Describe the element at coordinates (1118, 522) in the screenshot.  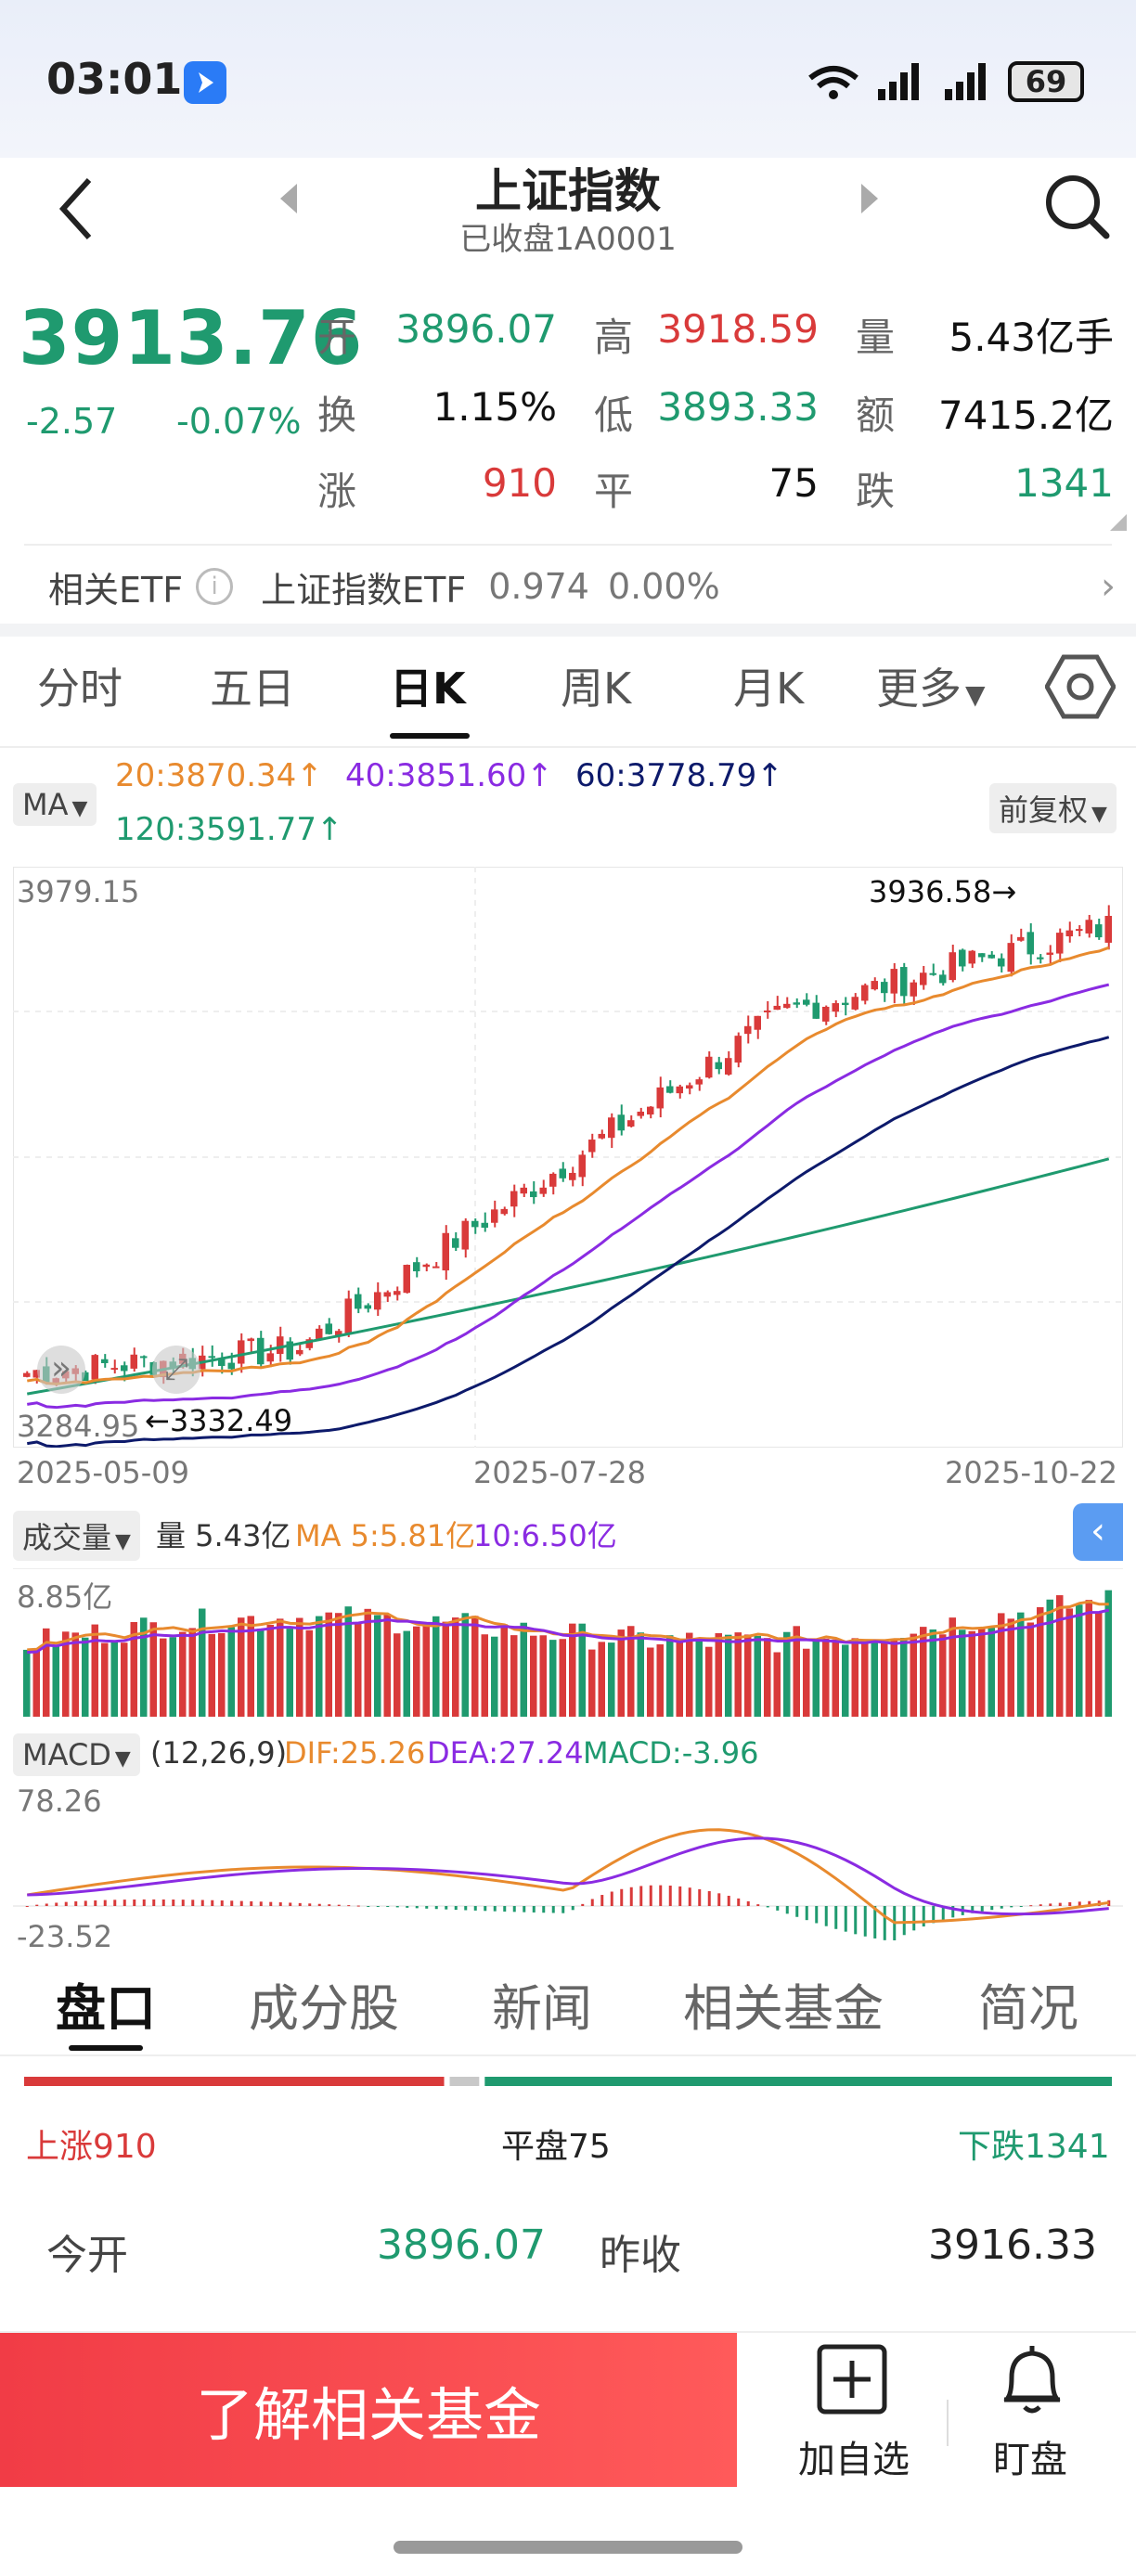
I see `expand-corner-icon` at that location.